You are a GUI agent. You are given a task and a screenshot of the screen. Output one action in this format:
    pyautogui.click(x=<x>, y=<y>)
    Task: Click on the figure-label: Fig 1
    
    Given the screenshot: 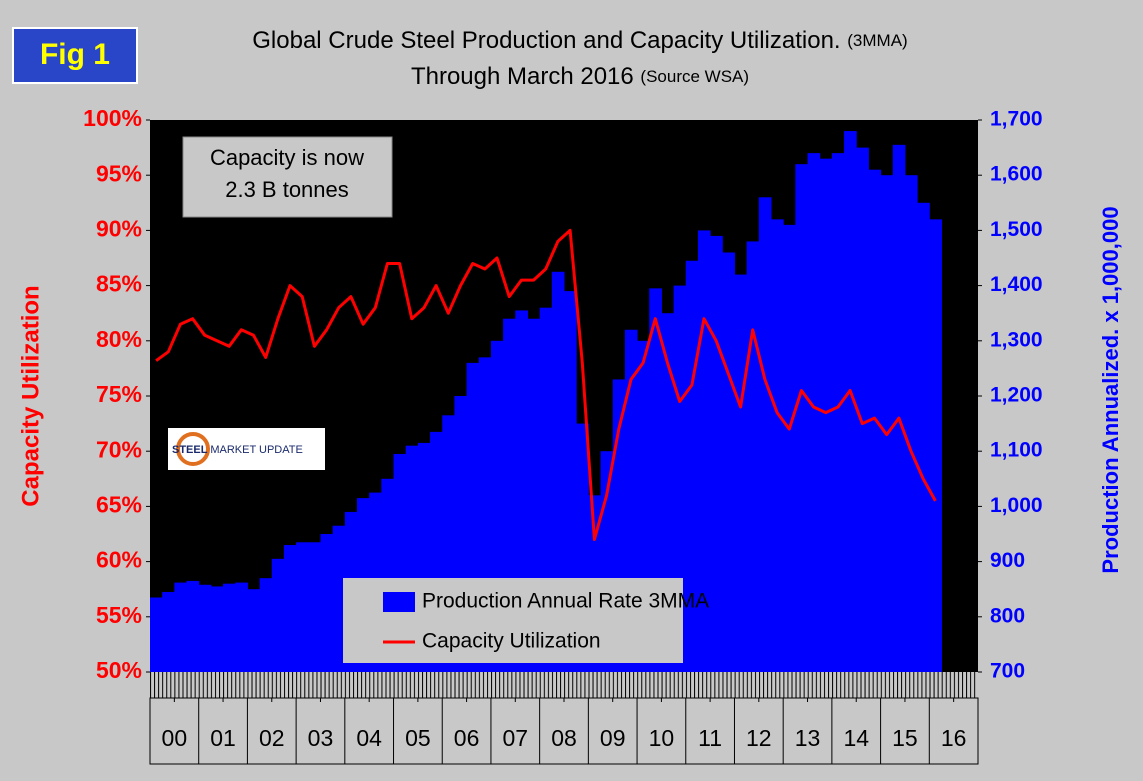 What is the action you would take?
    pyautogui.click(x=75, y=54)
    